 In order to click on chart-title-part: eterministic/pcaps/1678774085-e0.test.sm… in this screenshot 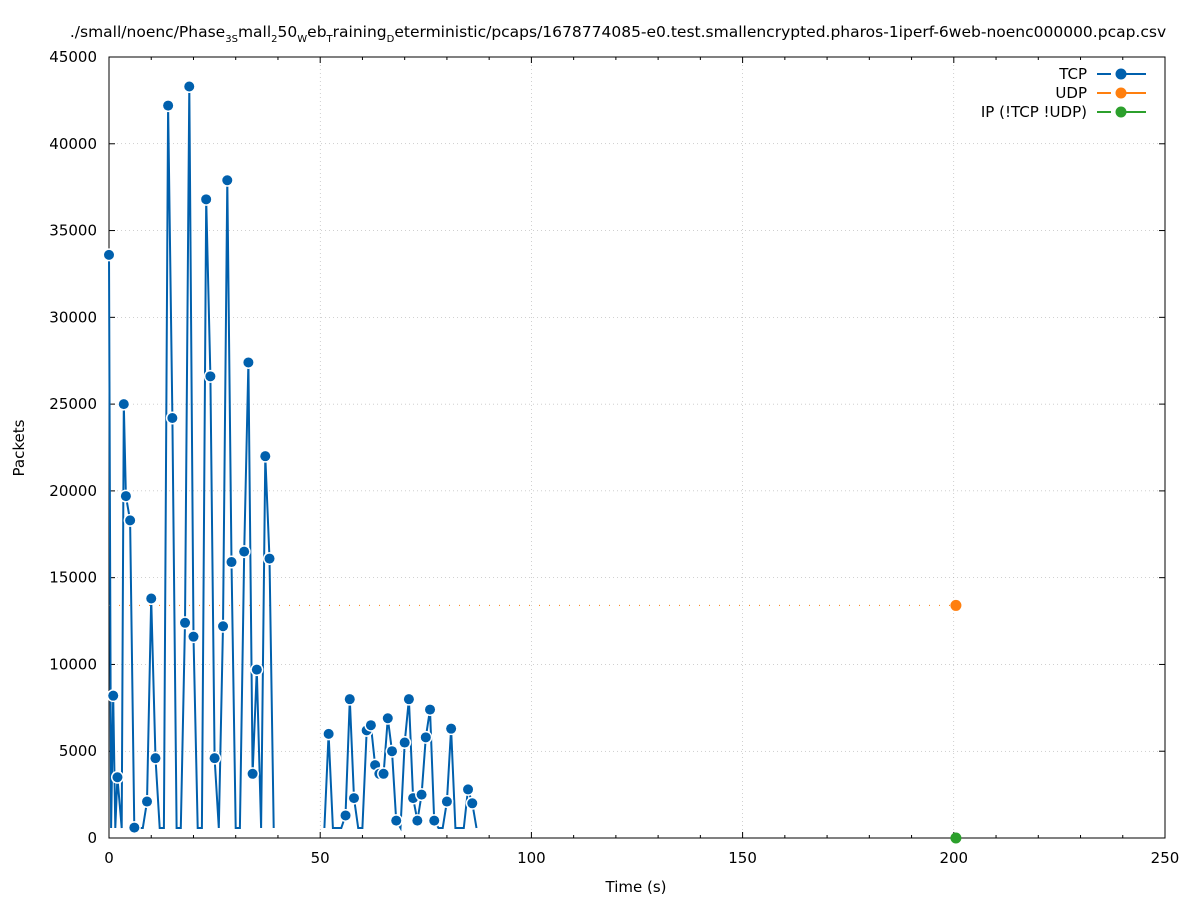, I will do `click(780, 32)`.